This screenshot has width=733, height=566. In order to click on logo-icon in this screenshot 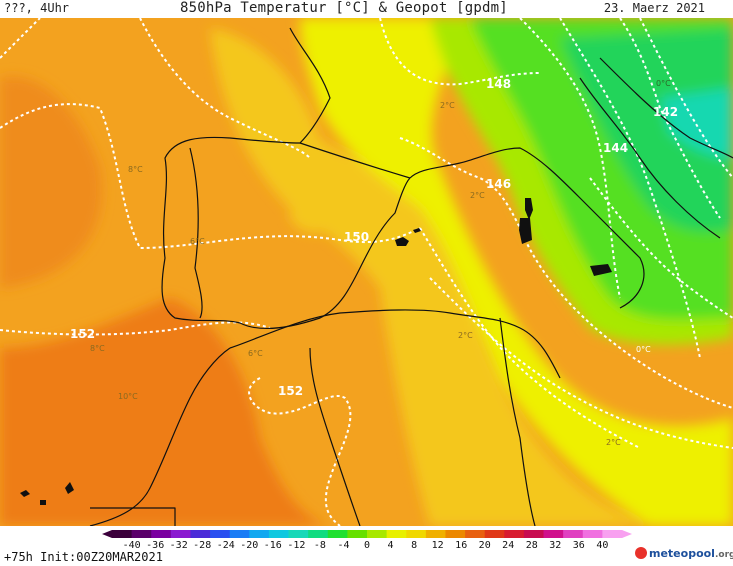, I will do `click(641, 553)`.